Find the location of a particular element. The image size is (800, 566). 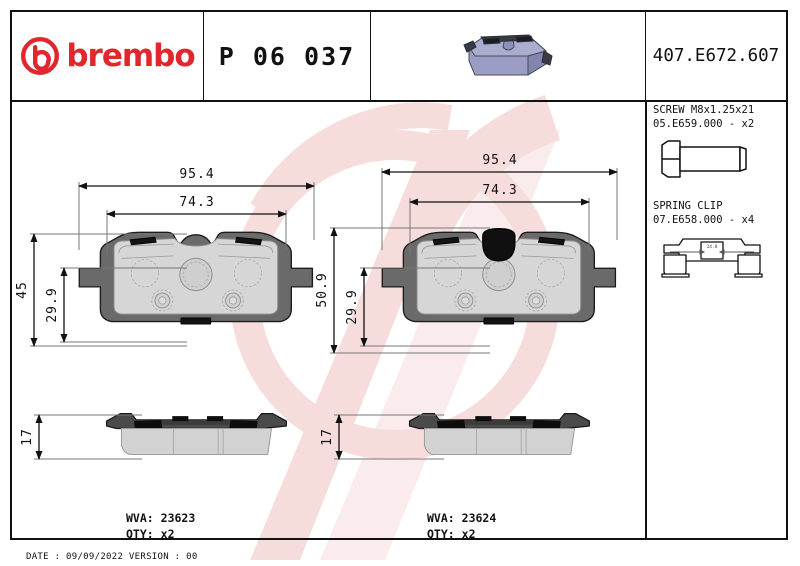

accessory-screw-title: SCREW M8x1.25x21 is located at coordinates (704, 110).